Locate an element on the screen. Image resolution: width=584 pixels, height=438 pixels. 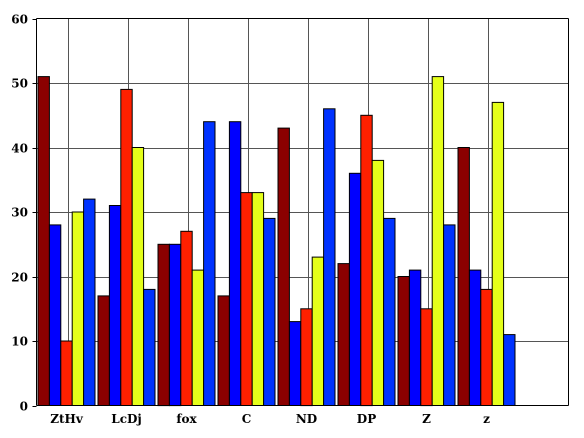
x-tick-label: C is located at coordinates (247, 419).